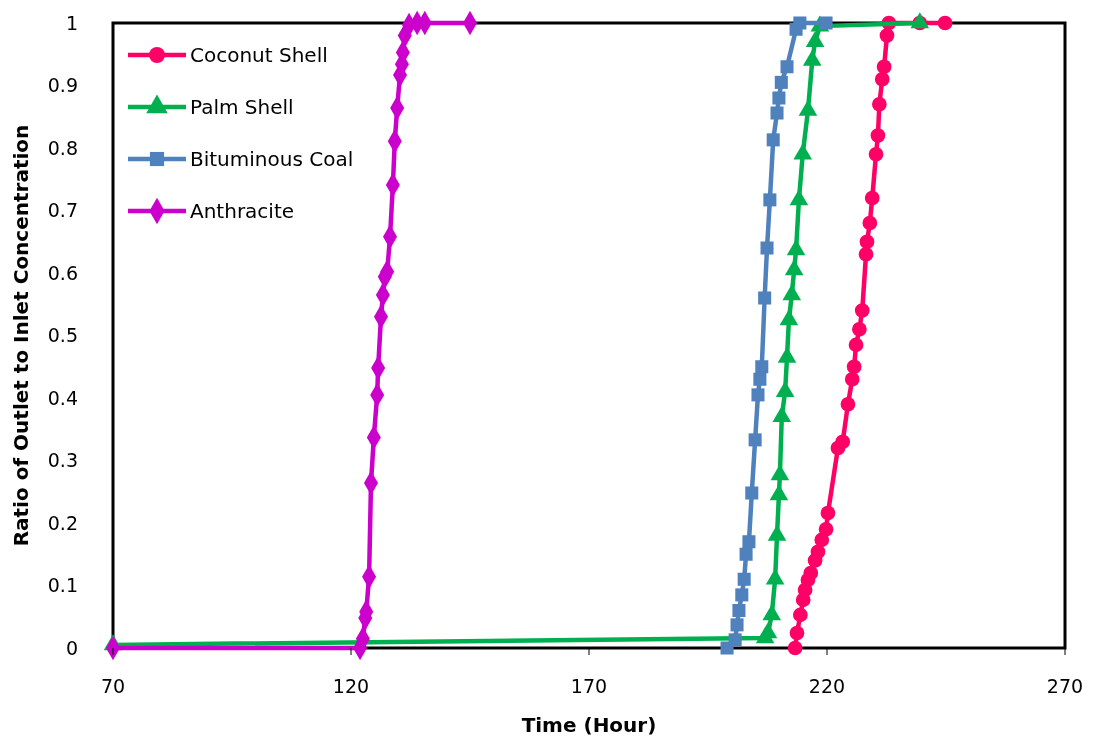 The height and width of the screenshot is (740, 1096). Describe the element at coordinates (62, 210) in the screenshot. I see `y-tick-label: 0.7` at that location.